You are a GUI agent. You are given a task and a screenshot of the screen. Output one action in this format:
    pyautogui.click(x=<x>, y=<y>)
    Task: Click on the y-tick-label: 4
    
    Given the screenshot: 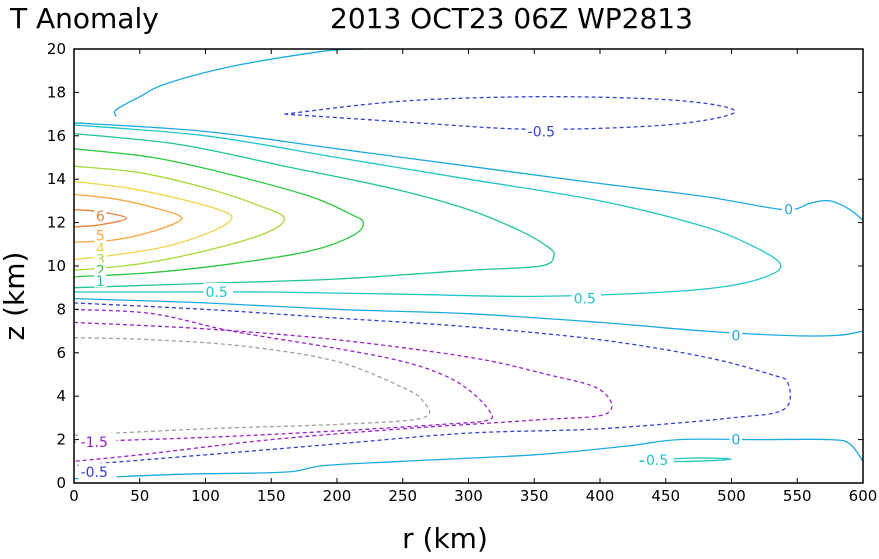 What is the action you would take?
    pyautogui.click(x=61, y=396)
    